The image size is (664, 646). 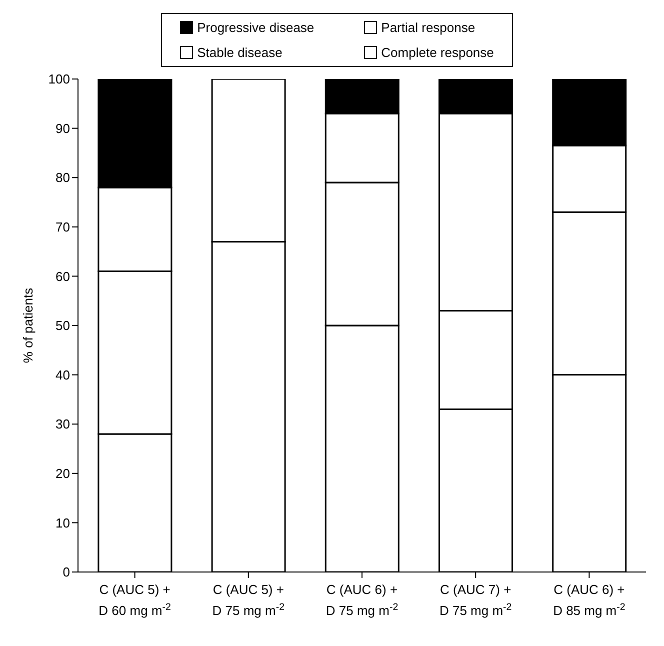 I want to click on y-tick-label: 80, so click(x=63, y=178).